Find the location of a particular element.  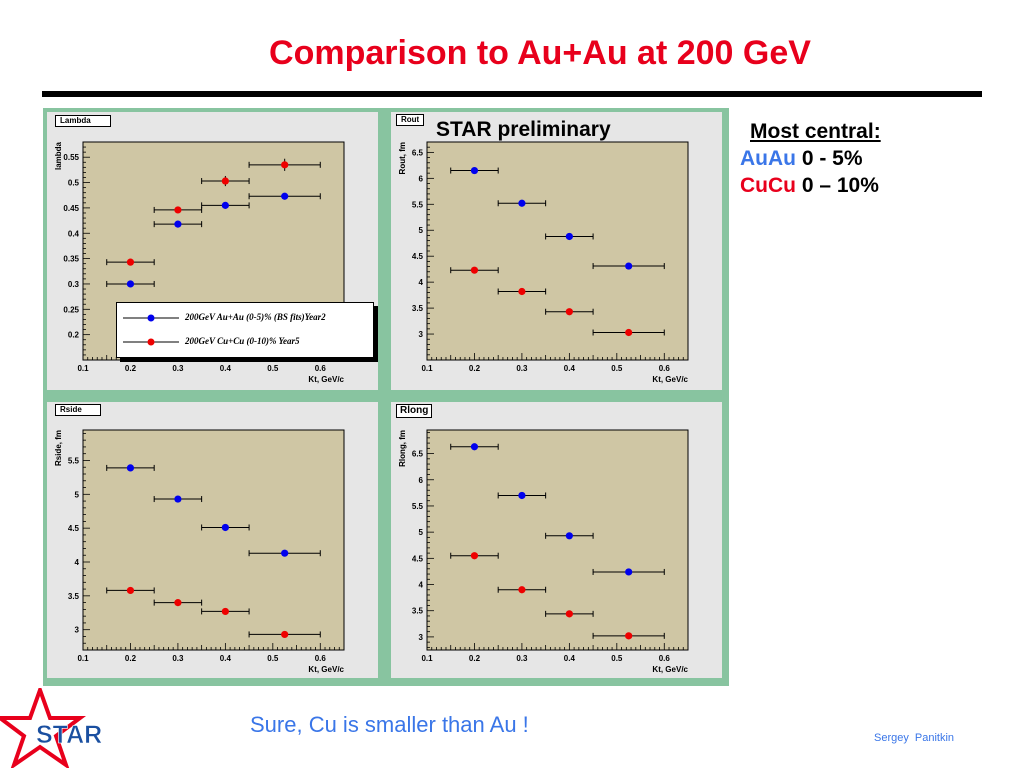

most-central-box: Most central: AuAu 0 - 5% CuCu 0 – 10% is located at coordinates (810, 158).